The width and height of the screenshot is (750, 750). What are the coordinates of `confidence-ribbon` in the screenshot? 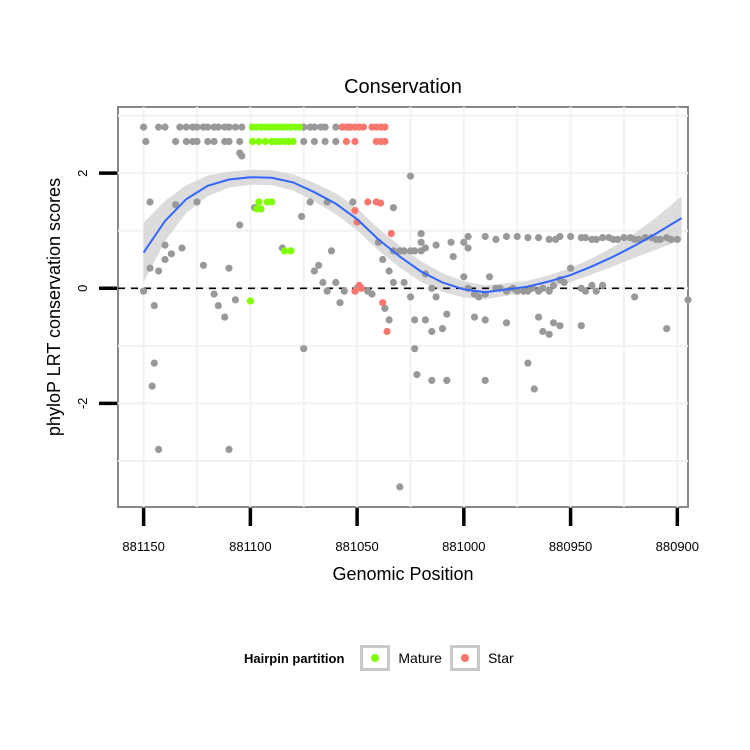 It's located at (412, 234).